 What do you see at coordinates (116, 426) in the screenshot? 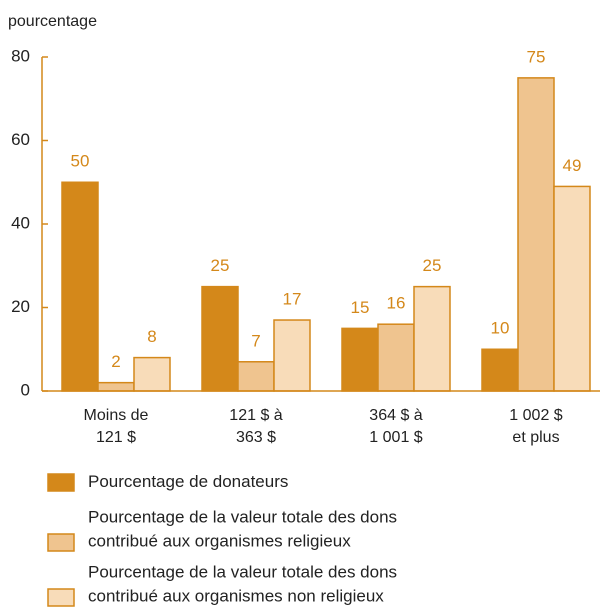
I see `x-tick-label: Moins de 121 $` at bounding box center [116, 426].